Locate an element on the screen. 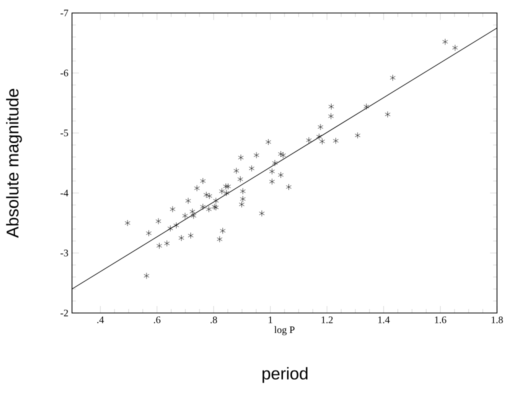 The width and height of the screenshot is (515, 393). x-tick-label: 1.4 is located at coordinates (384, 320).